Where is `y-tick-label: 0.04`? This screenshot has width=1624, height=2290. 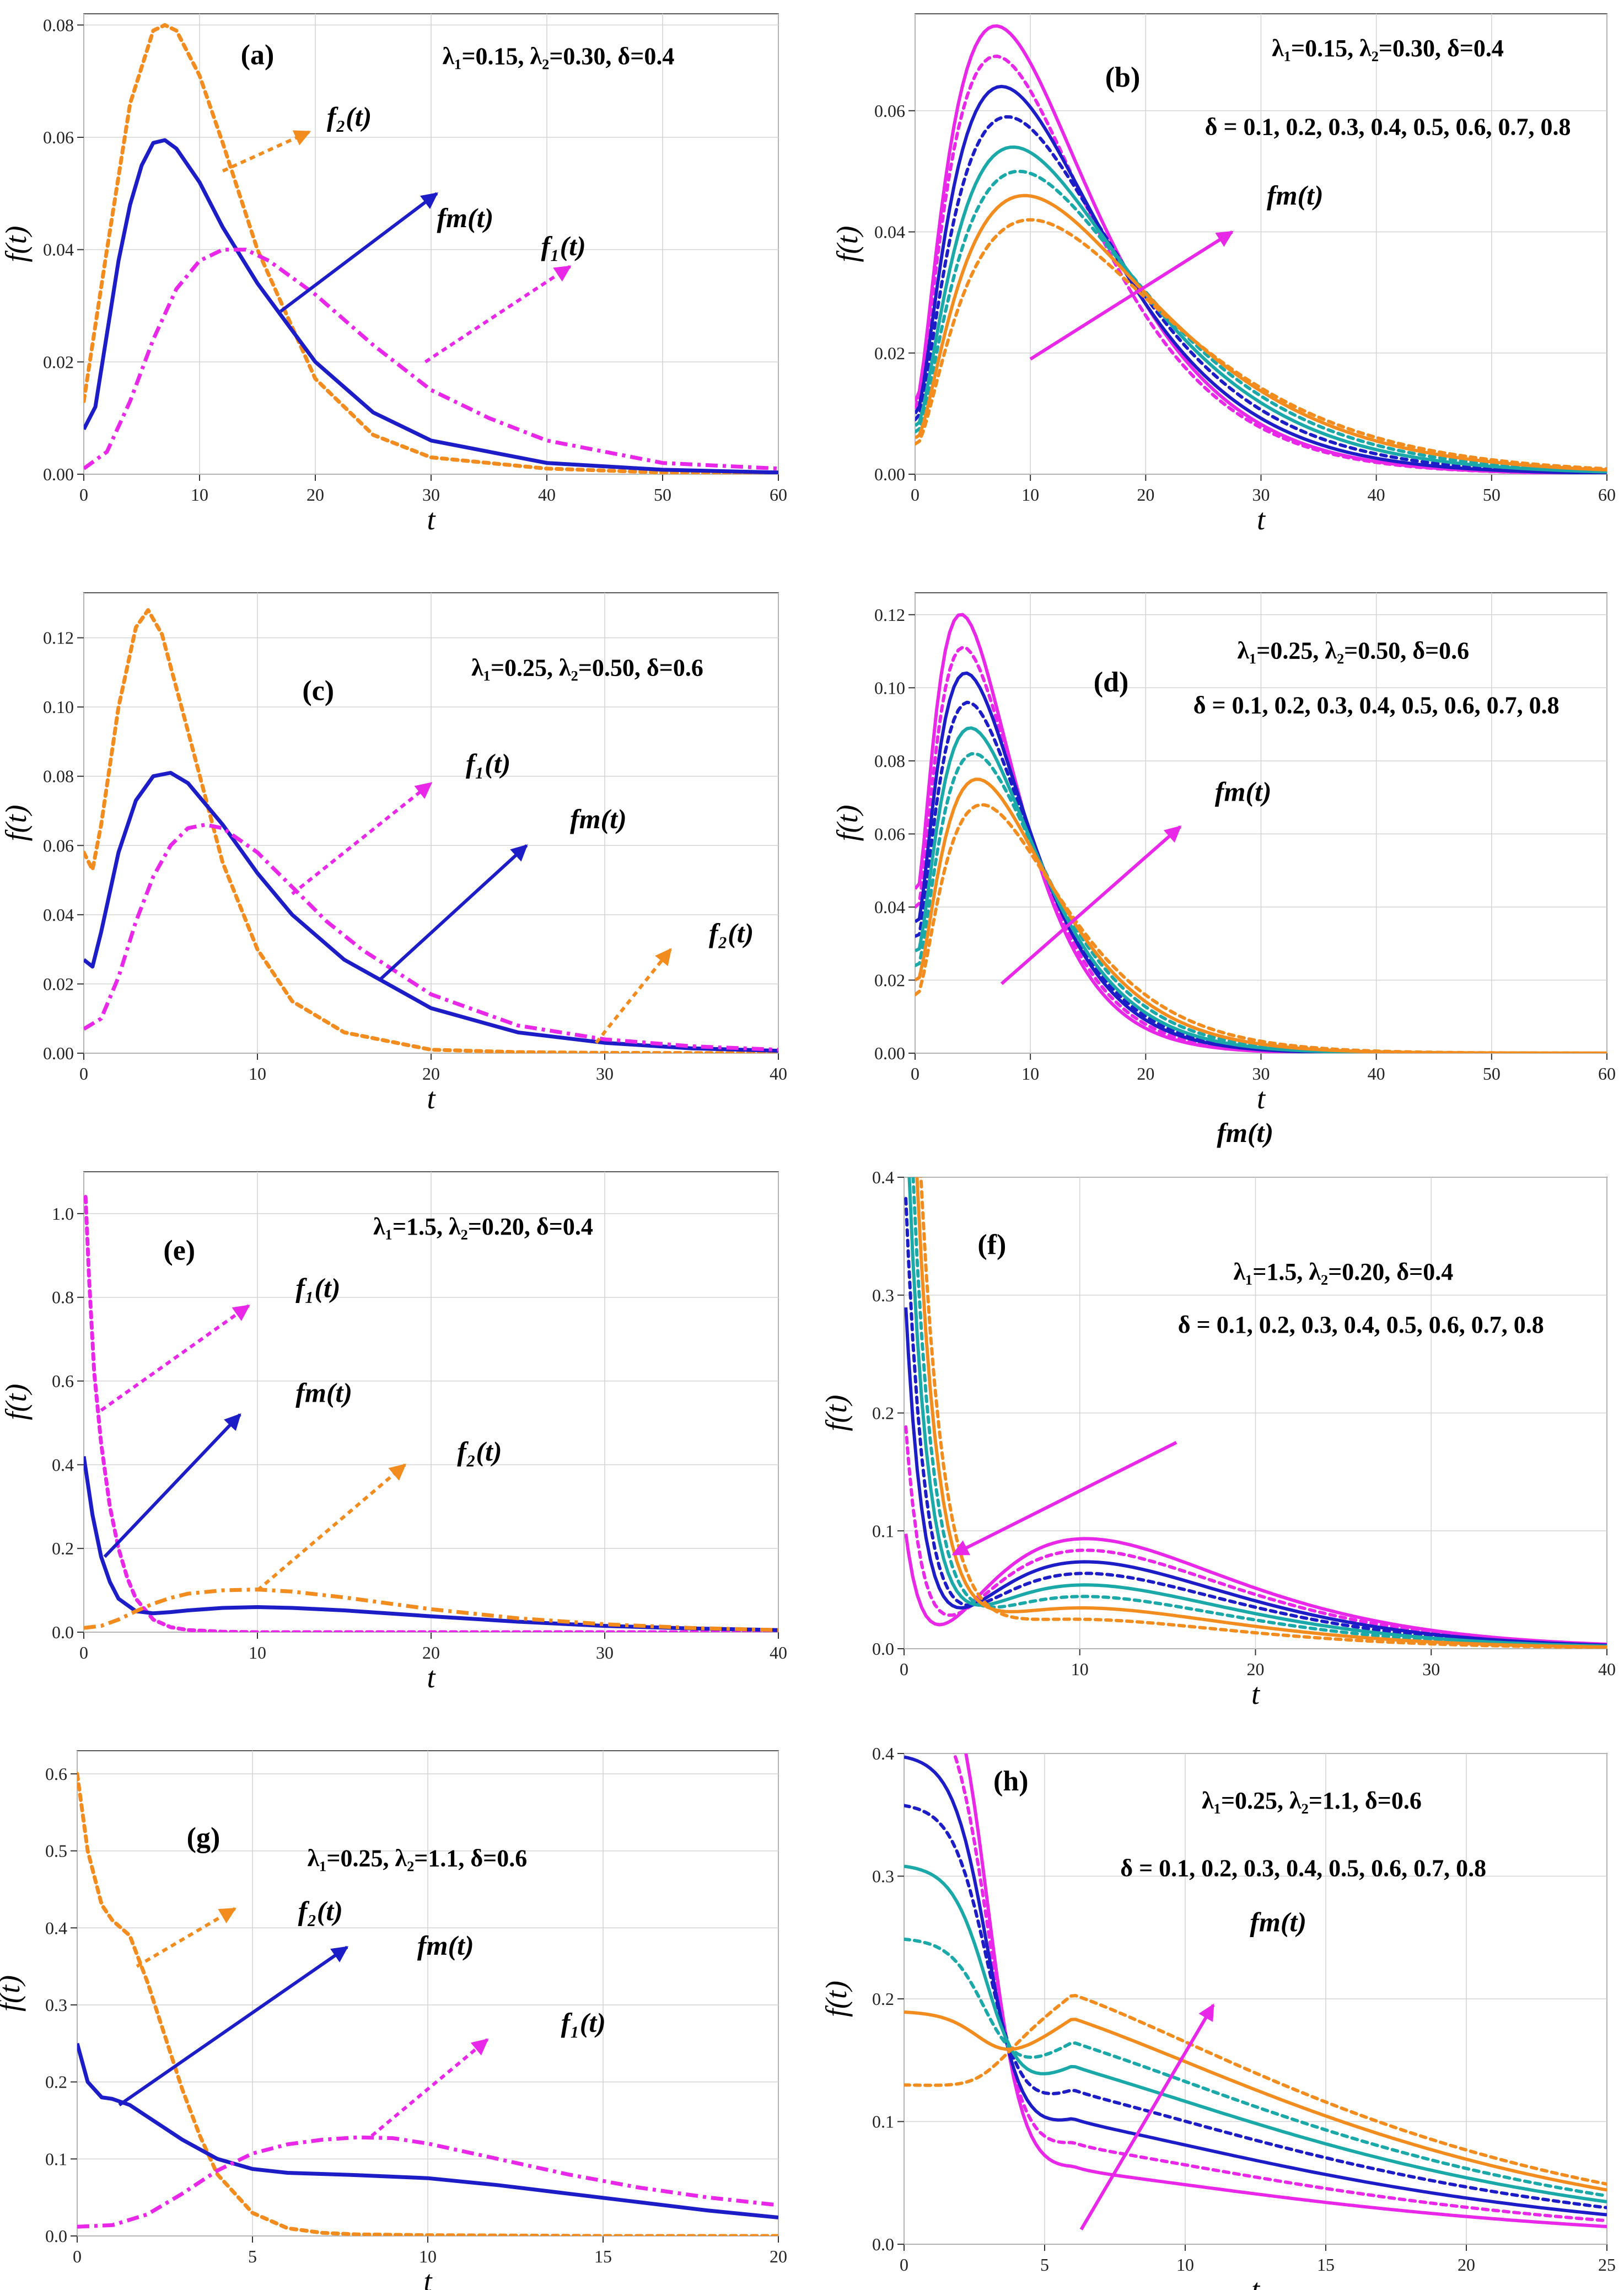
y-tick-label: 0.04 is located at coordinates (890, 907).